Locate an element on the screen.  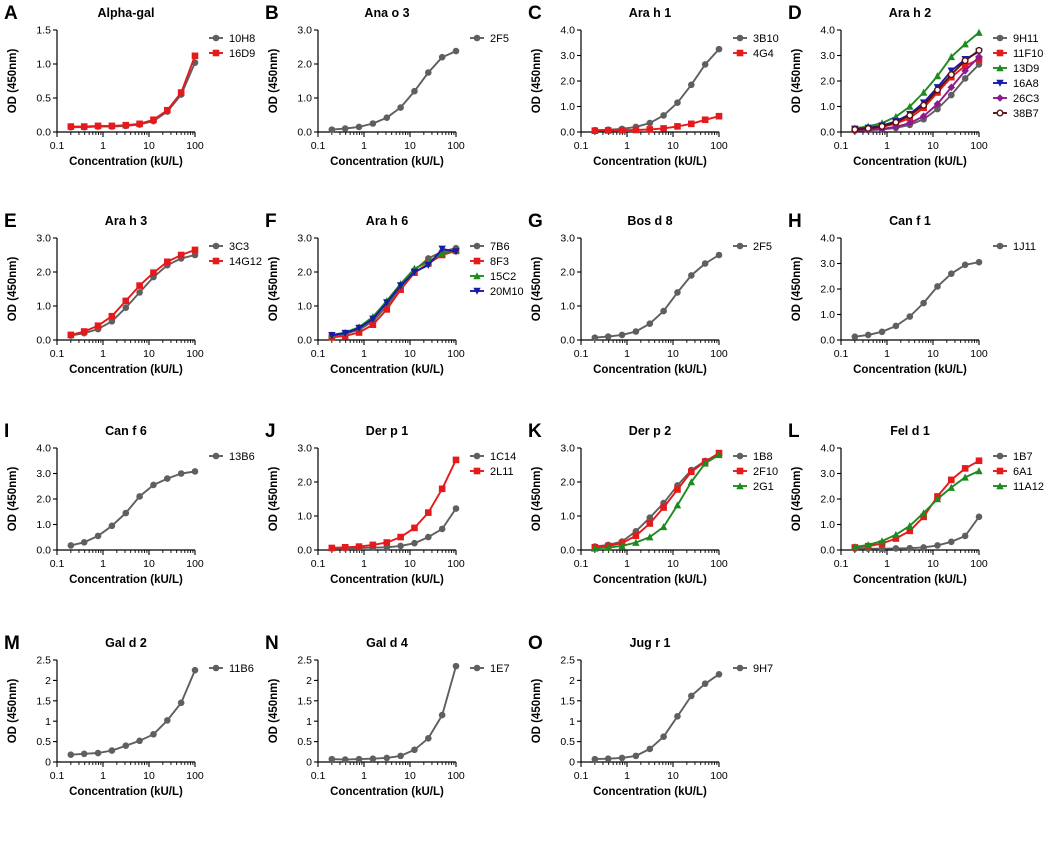
legend-label: 11B6 is located at coordinates (241, 669).